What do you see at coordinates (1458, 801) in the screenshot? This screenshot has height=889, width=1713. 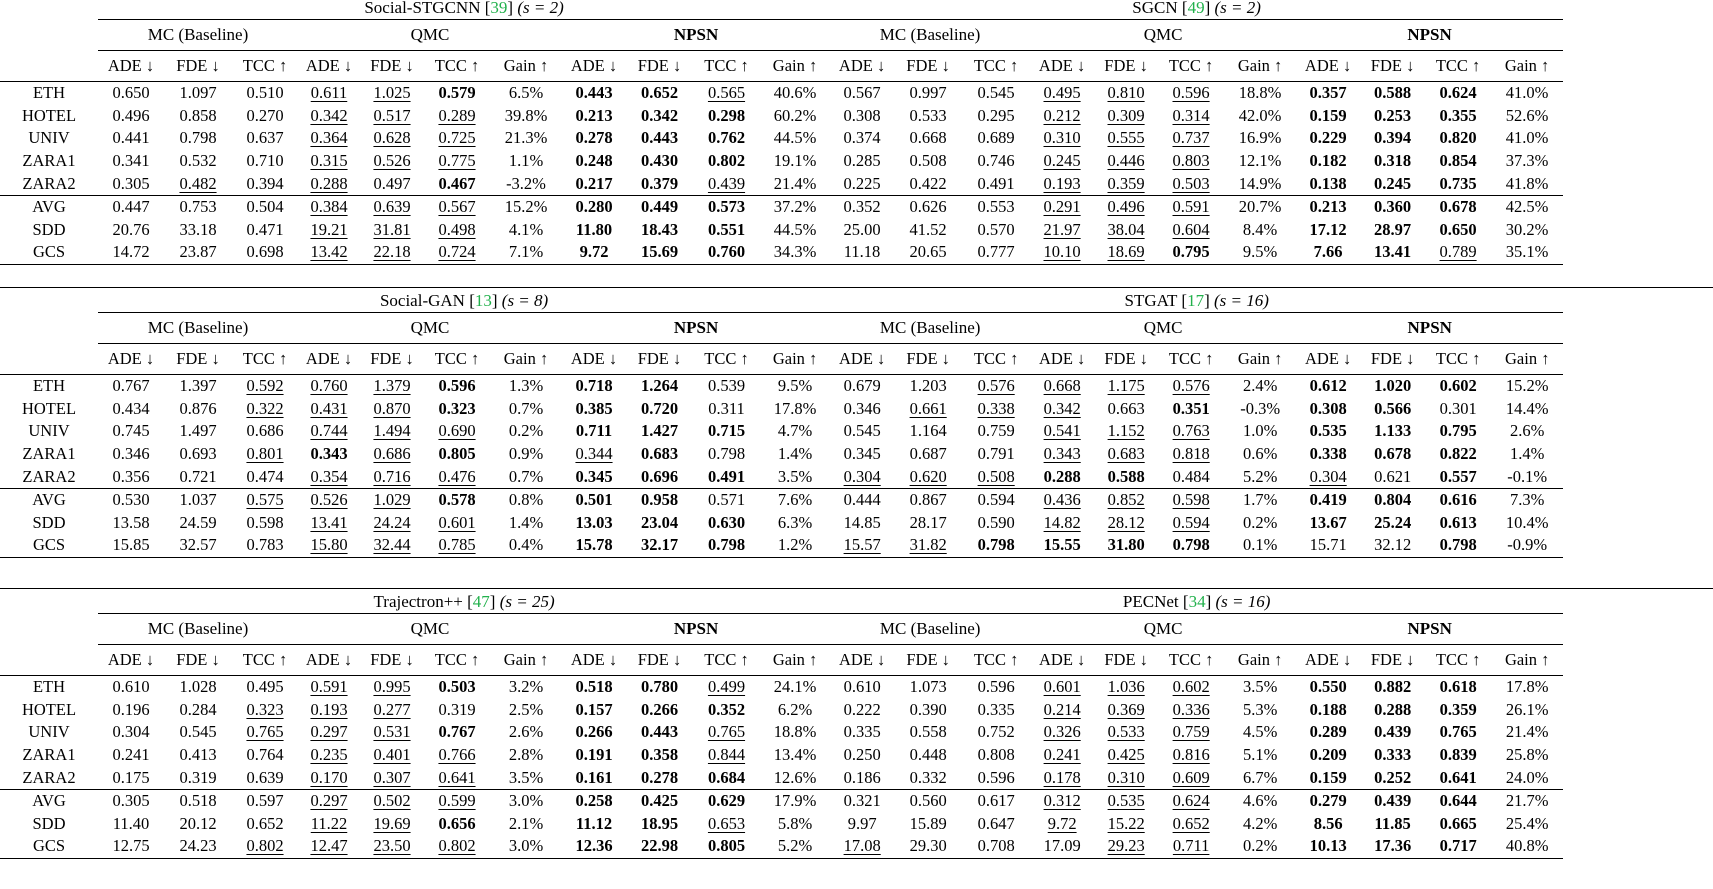 I see `cell-value: 0.644` at bounding box center [1458, 801].